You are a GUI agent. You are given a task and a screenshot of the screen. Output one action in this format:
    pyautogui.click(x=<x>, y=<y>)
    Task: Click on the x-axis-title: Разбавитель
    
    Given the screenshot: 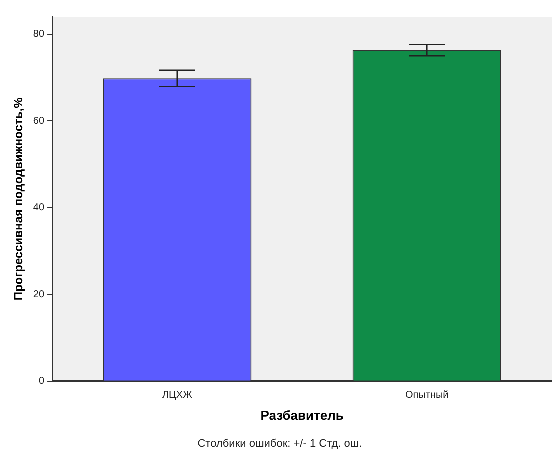 What is the action you would take?
    pyautogui.click(x=302, y=415)
    